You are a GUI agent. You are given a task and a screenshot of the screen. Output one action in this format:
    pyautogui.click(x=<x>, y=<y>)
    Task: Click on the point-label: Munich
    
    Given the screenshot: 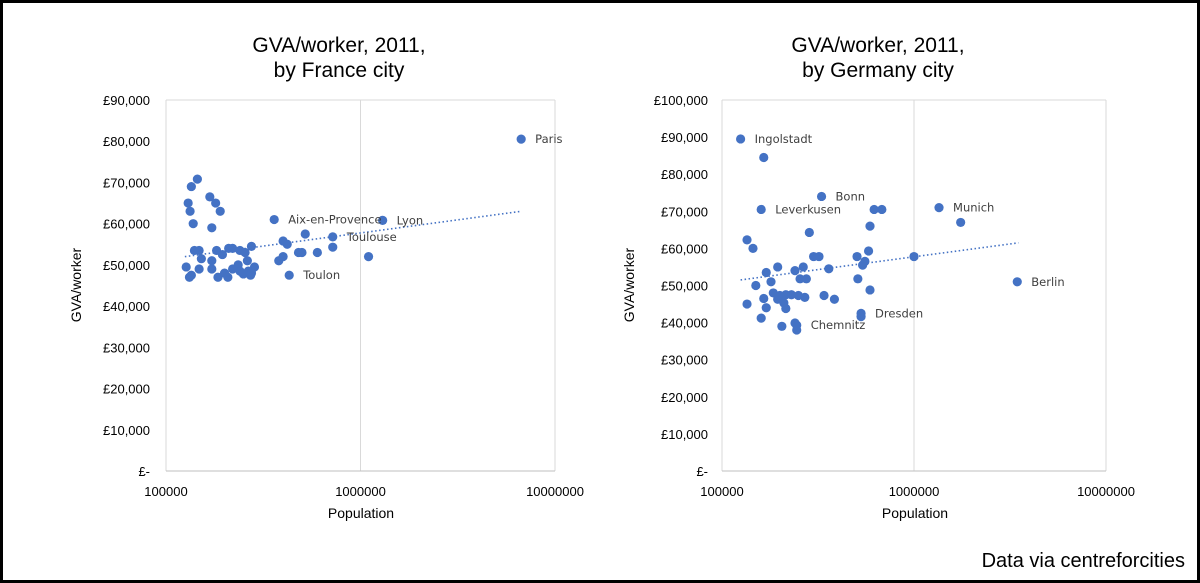 What is the action you would take?
    pyautogui.click(x=973, y=208)
    